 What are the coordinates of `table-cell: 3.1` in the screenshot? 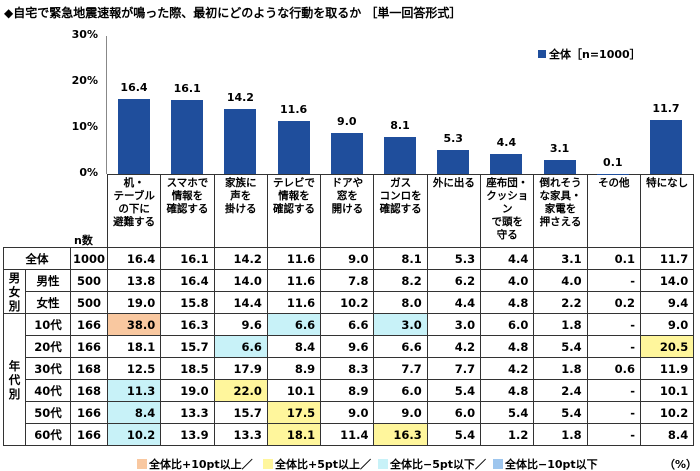 It's located at (560, 258).